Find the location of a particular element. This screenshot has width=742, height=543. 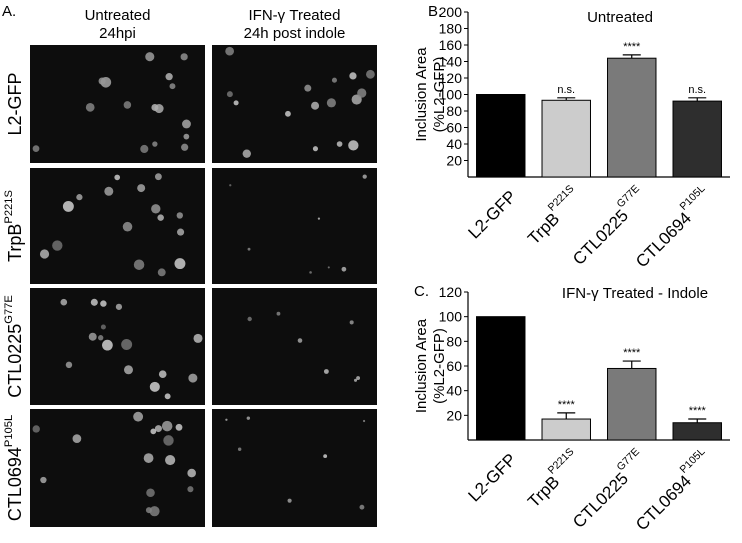

row-label: CTL0694P105L is located at coordinates (14, 468).